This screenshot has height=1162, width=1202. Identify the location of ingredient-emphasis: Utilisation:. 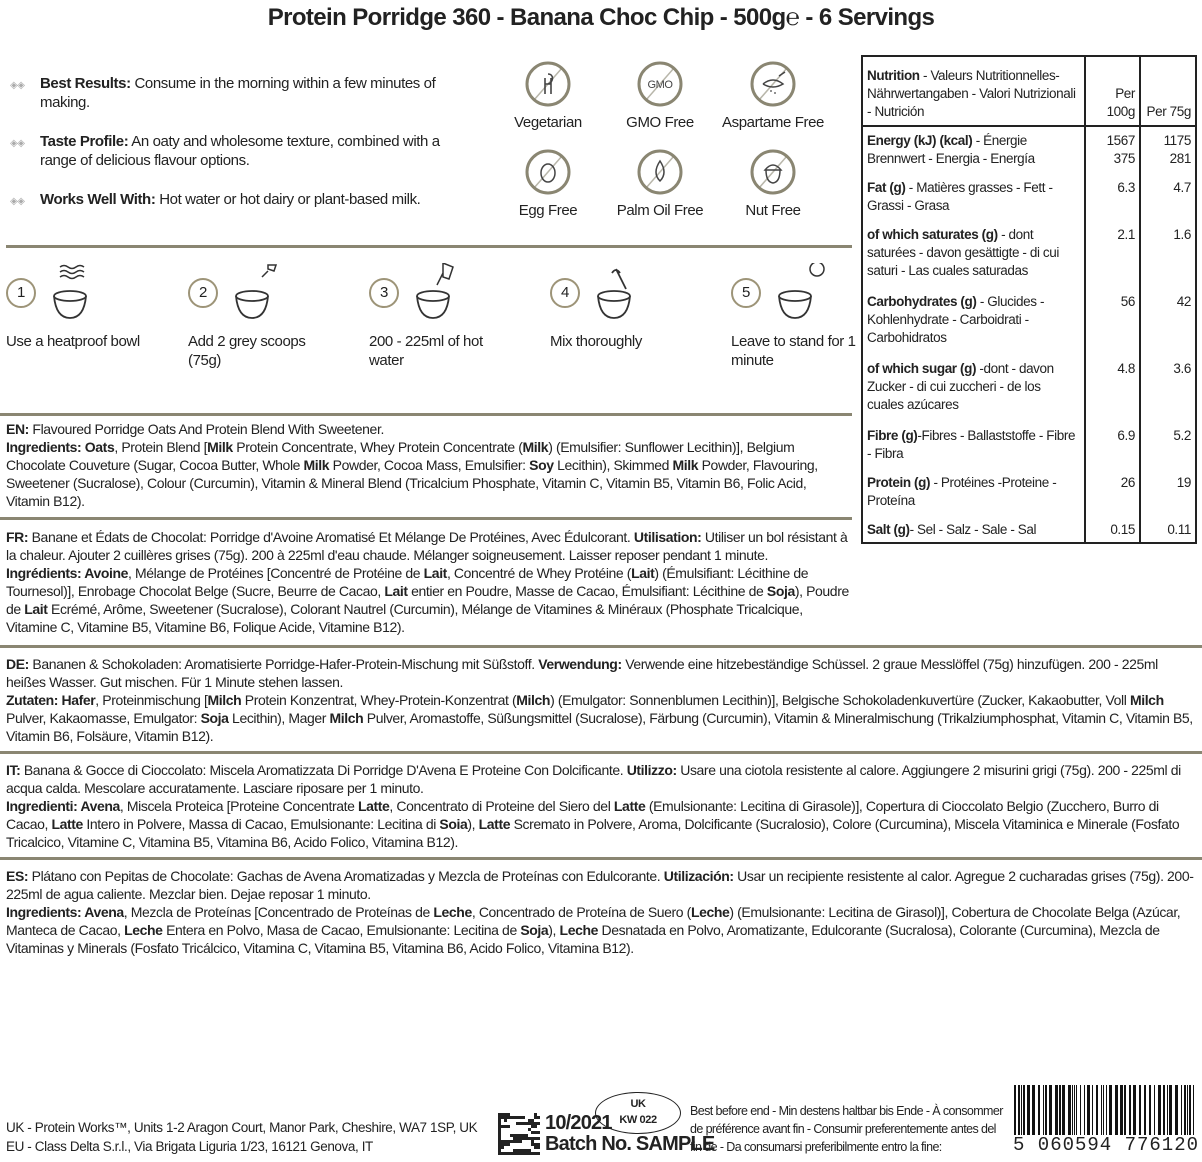
(667, 537).